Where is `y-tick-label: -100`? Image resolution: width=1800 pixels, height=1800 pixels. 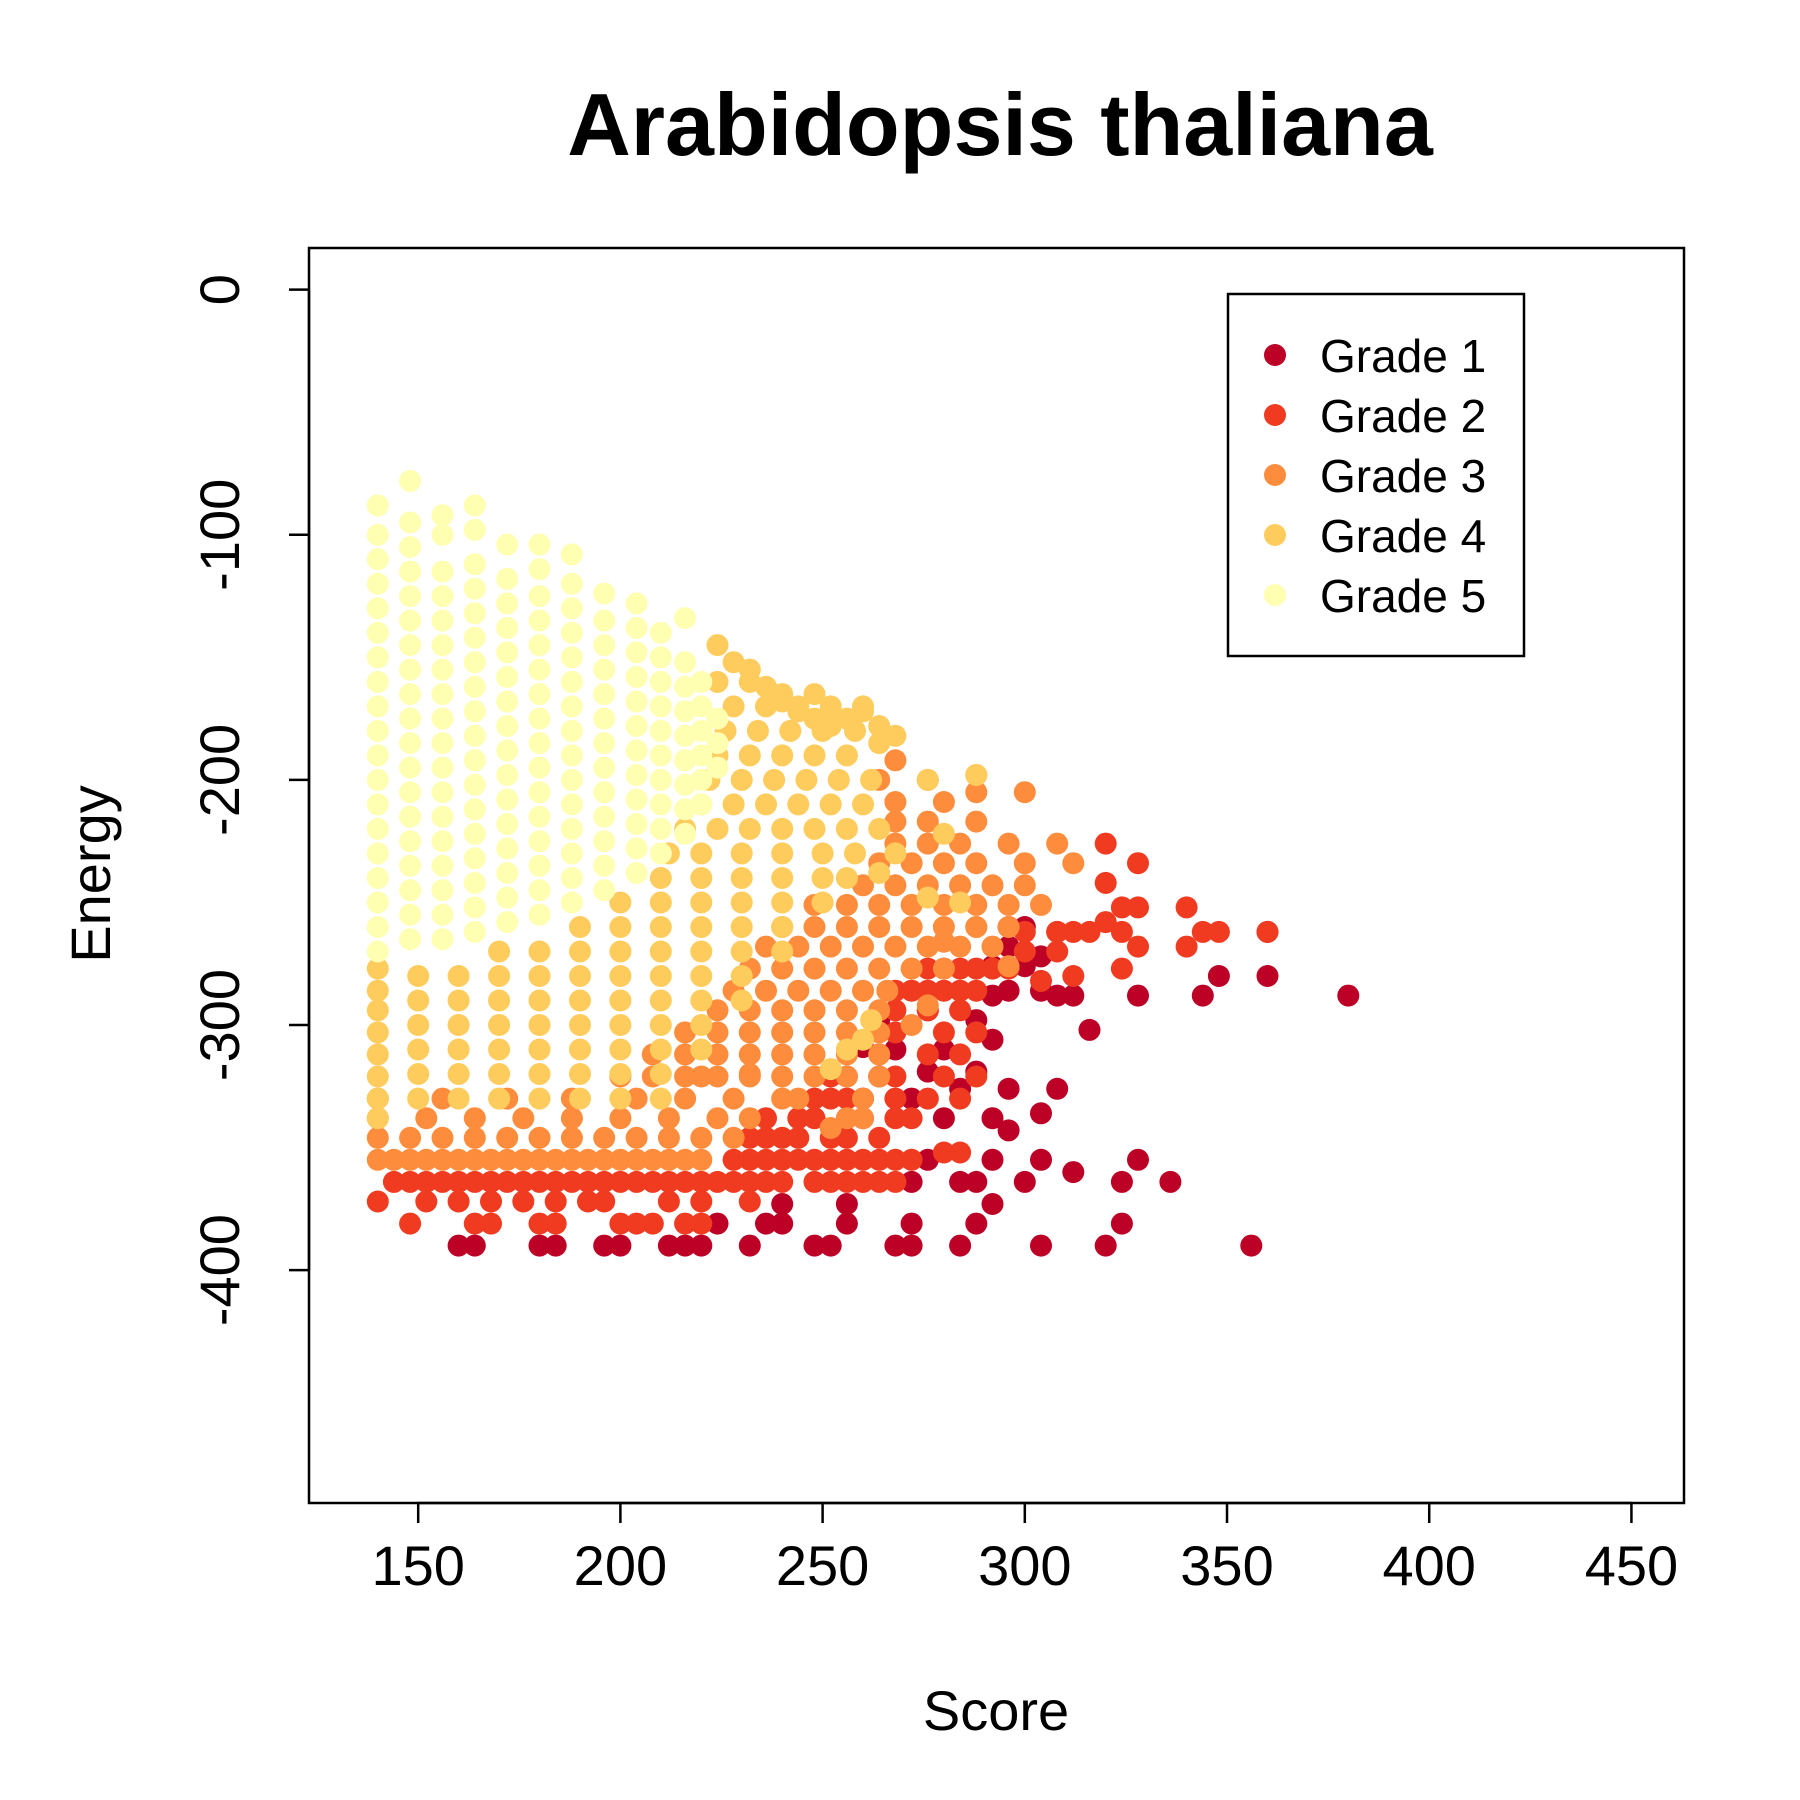 y-tick-label: -100 is located at coordinates (219, 535).